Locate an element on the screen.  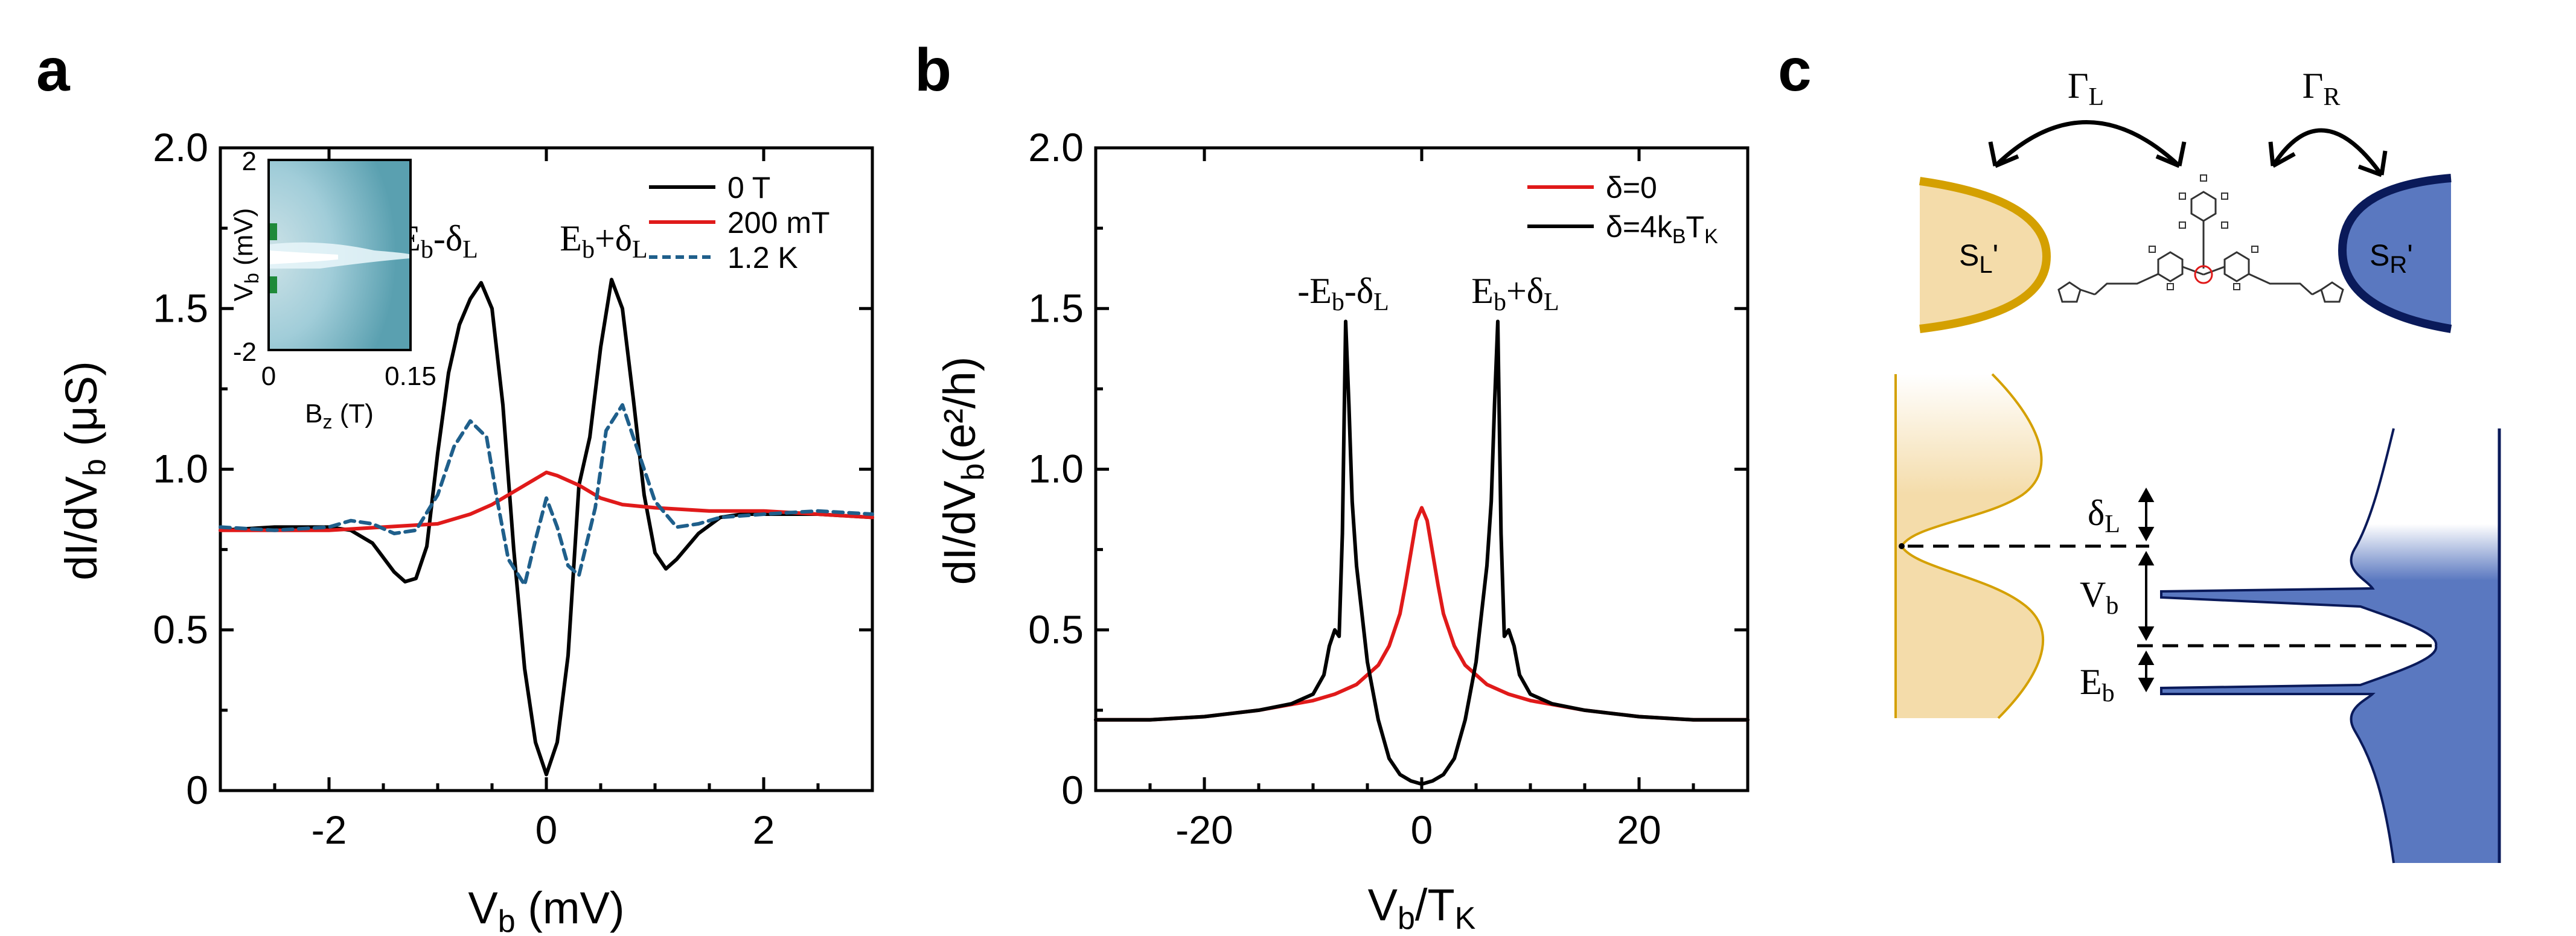
inset-ylabel-main: V is located at coordinates (244, 292).